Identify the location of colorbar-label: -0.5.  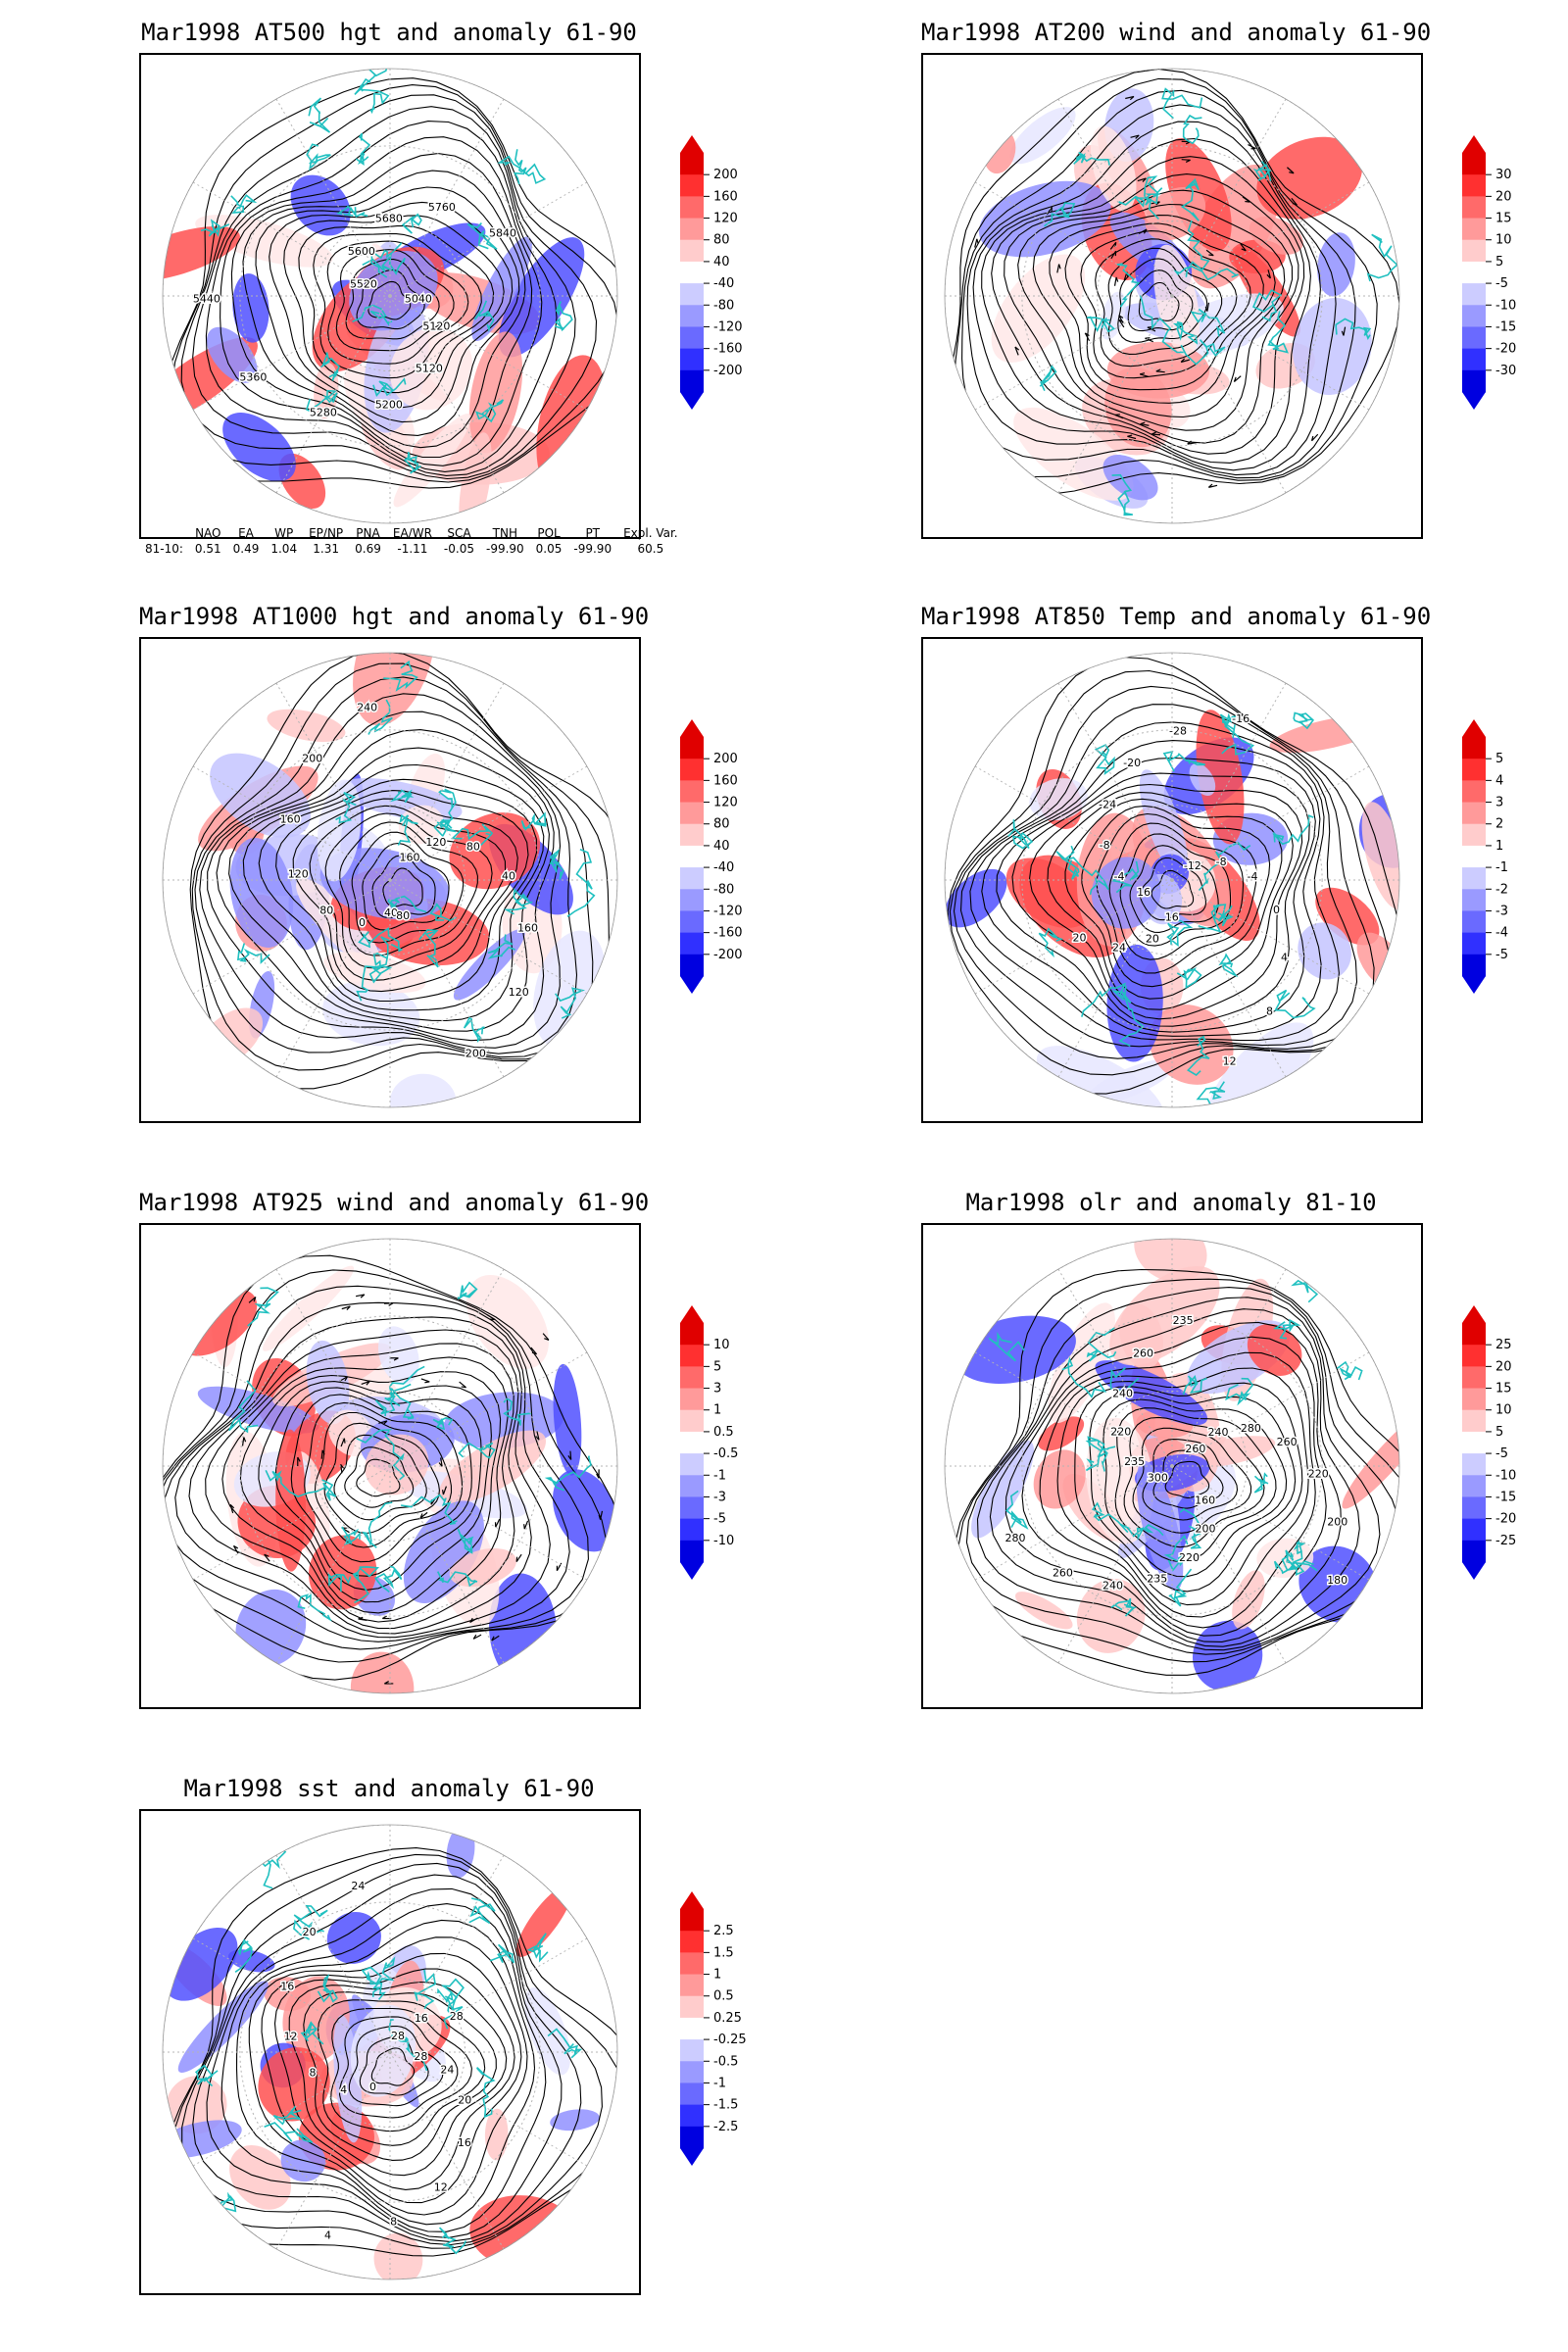
(725, 2061).